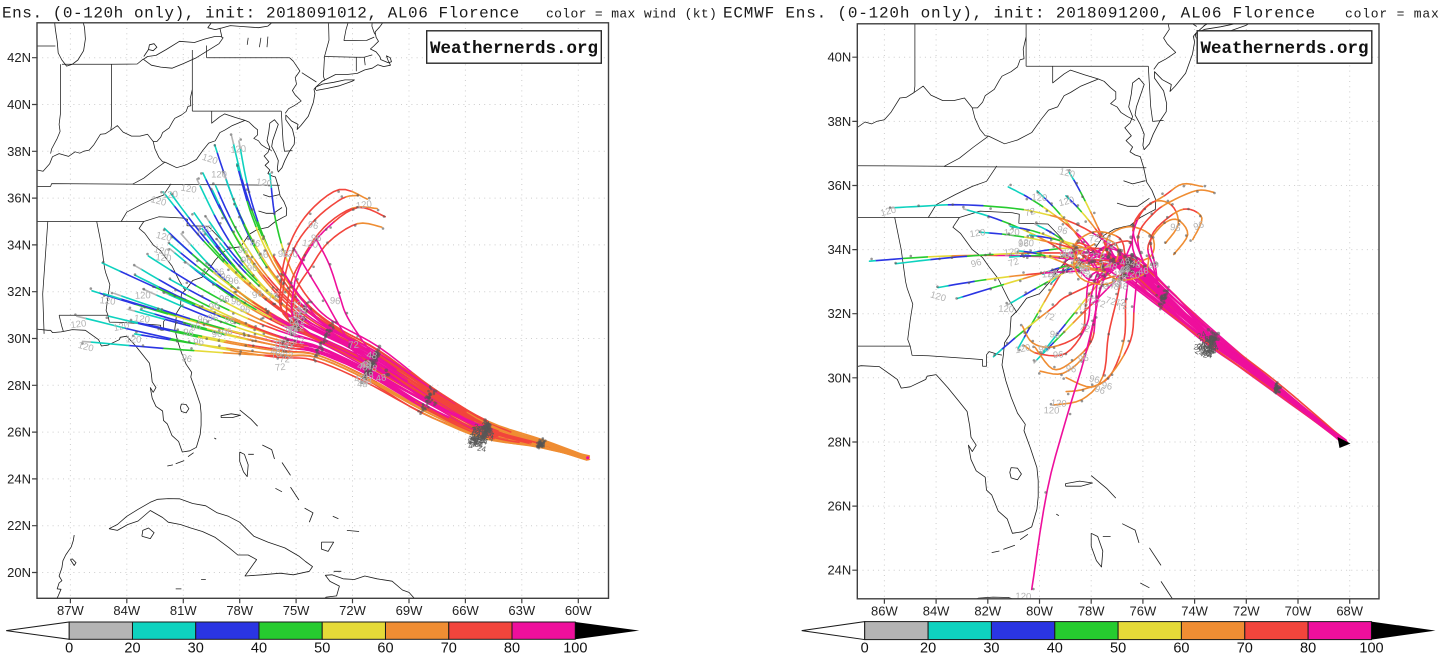 The width and height of the screenshot is (1440, 658). Describe the element at coordinates (19, 385) in the screenshot. I see `svg-text: 28N` at that location.